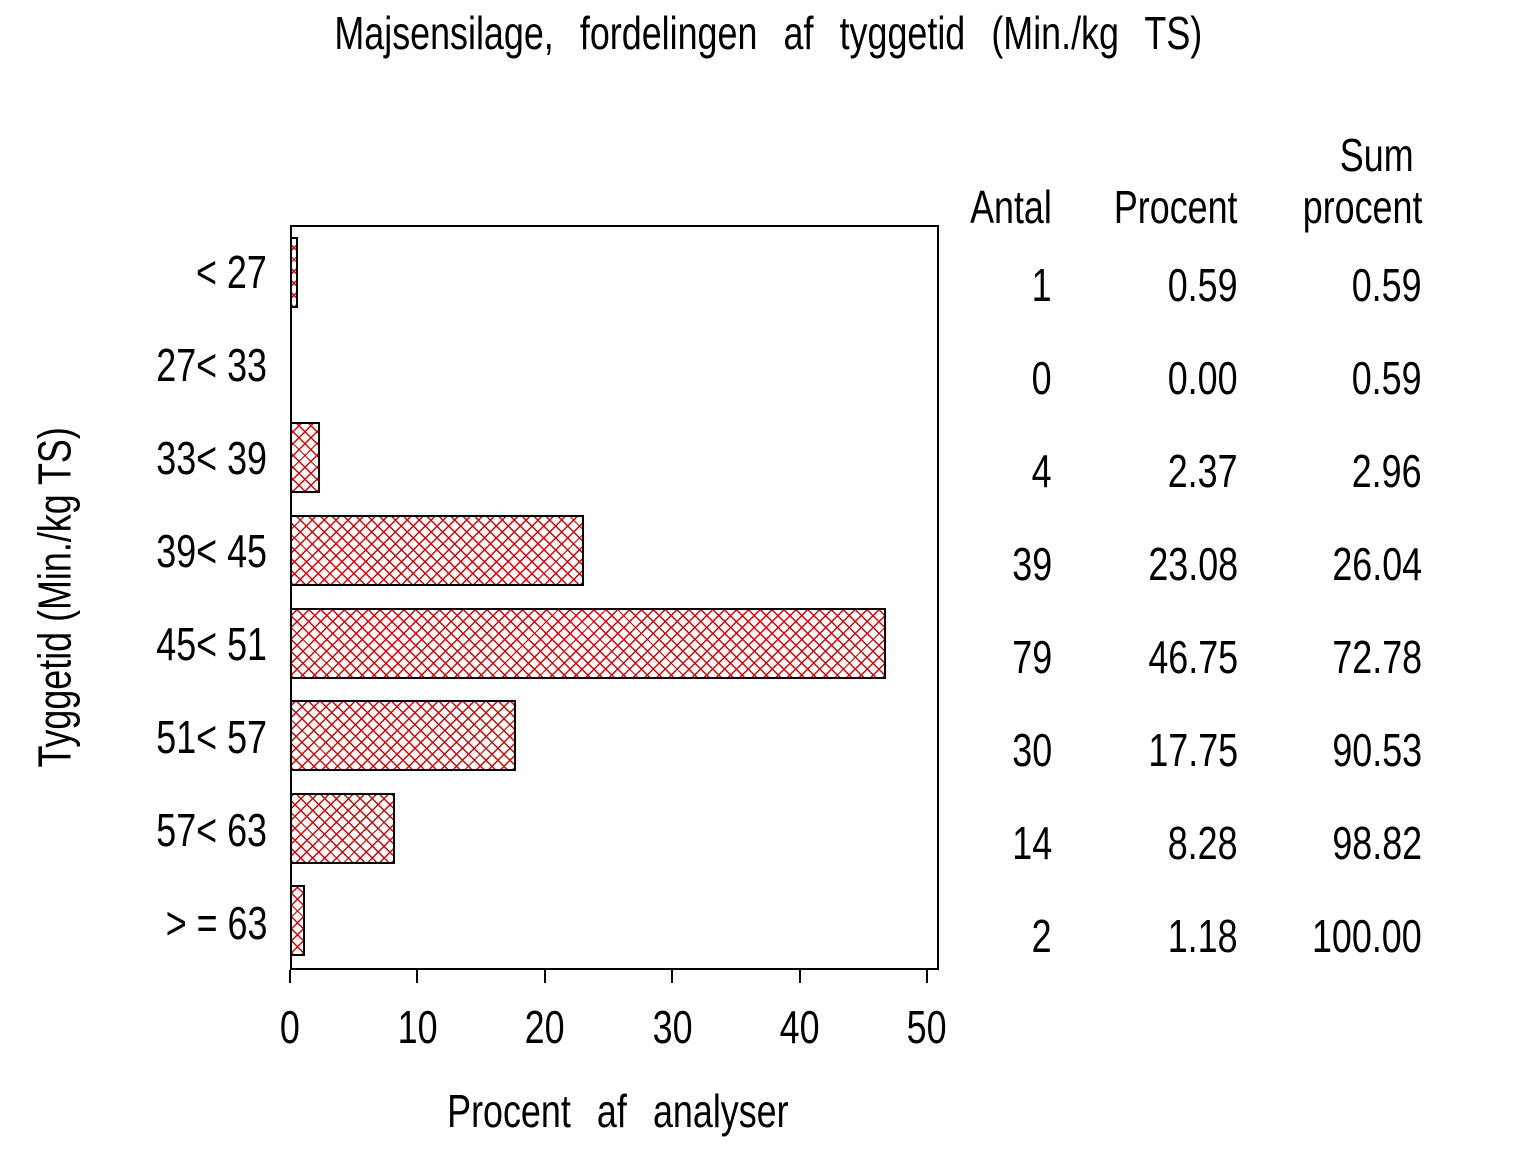  Describe the element at coordinates (231, 271) in the screenshot. I see `category-label-text: < 27` at that location.